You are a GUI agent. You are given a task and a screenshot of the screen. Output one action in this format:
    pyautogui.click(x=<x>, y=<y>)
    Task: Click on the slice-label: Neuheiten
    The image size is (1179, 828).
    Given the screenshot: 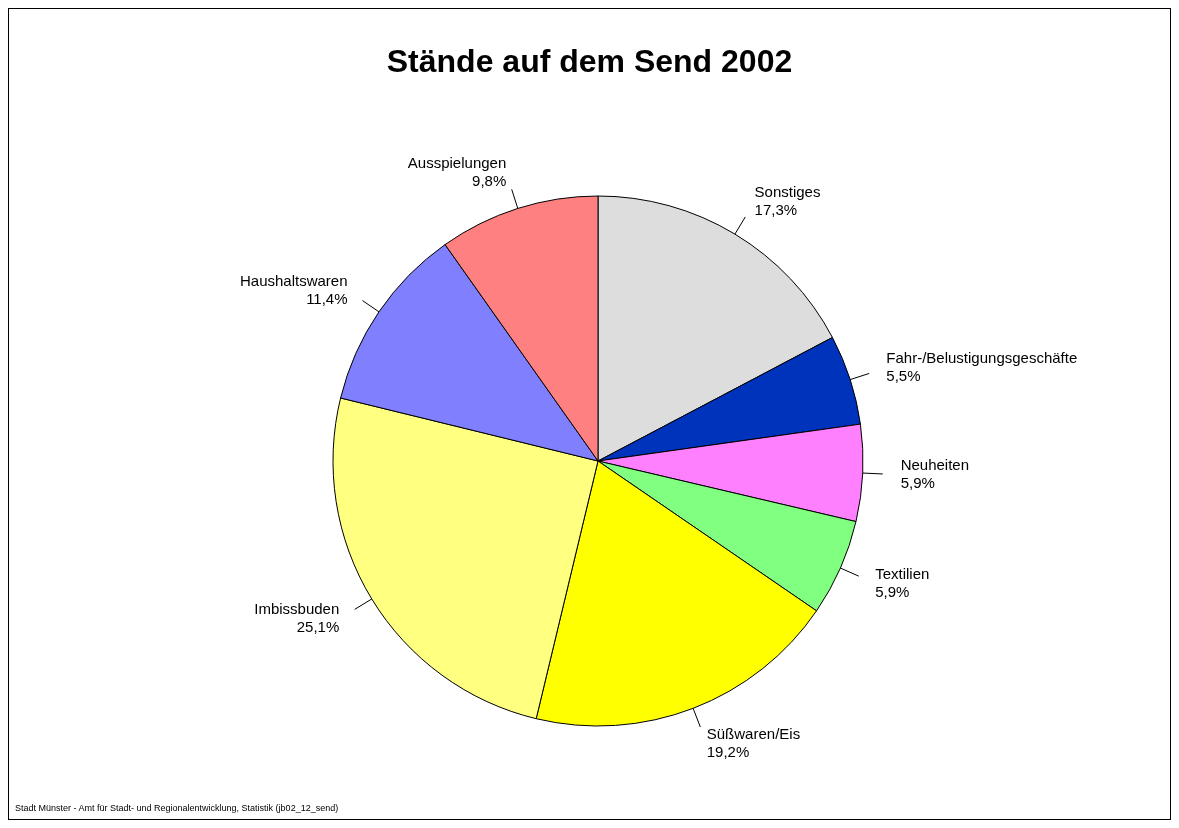 What is the action you would take?
    pyautogui.click(x=935, y=465)
    